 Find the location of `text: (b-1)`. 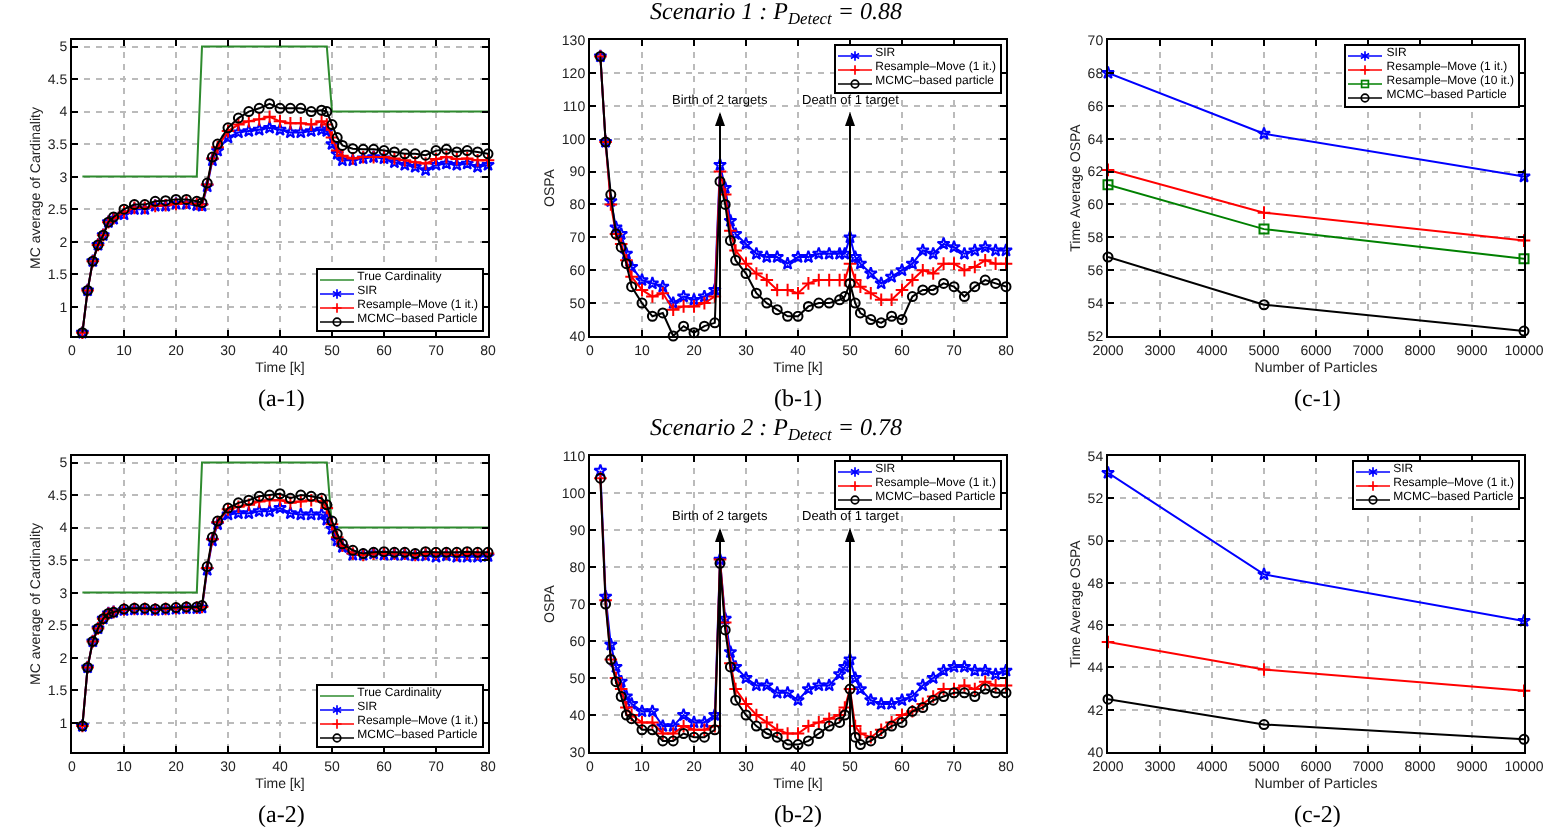

text: (b-1) is located at coordinates (798, 398).